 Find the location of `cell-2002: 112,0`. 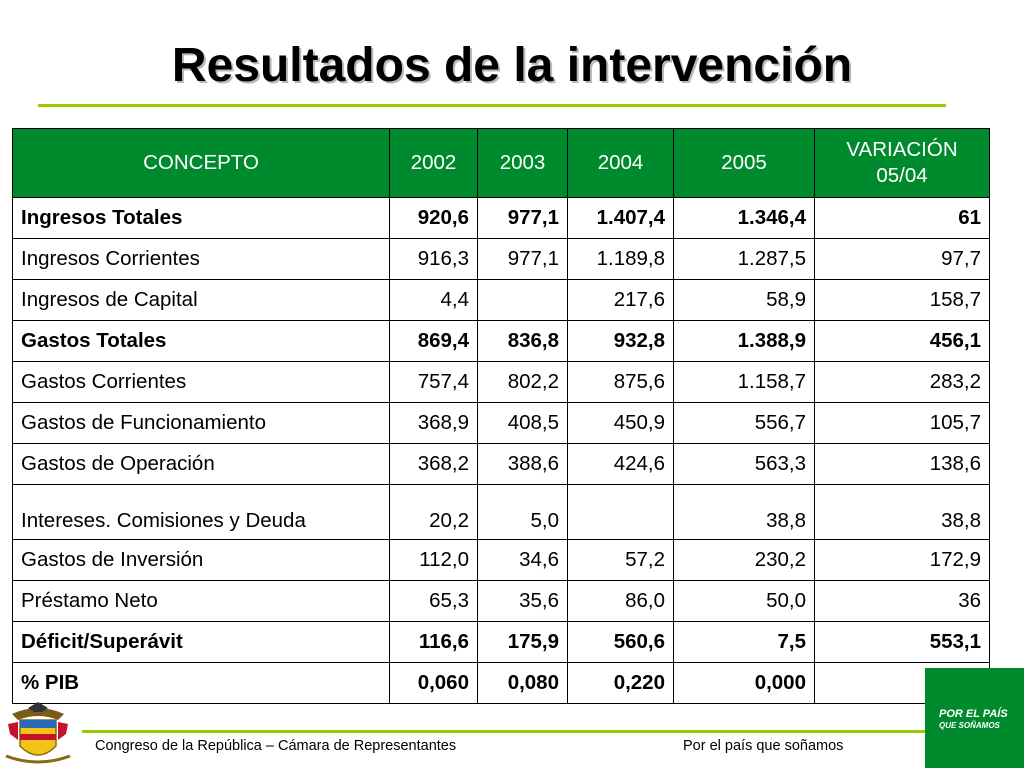

cell-2002: 112,0 is located at coordinates (433, 560).